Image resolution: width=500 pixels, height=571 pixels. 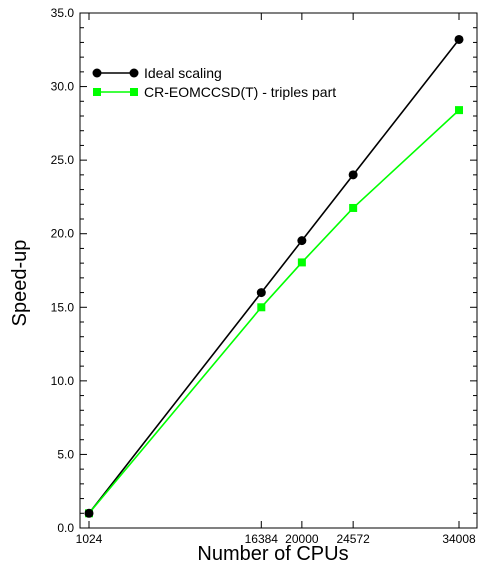 What do you see at coordinates (20, 283) in the screenshot?
I see `y-axis-title: Speed-up` at bounding box center [20, 283].